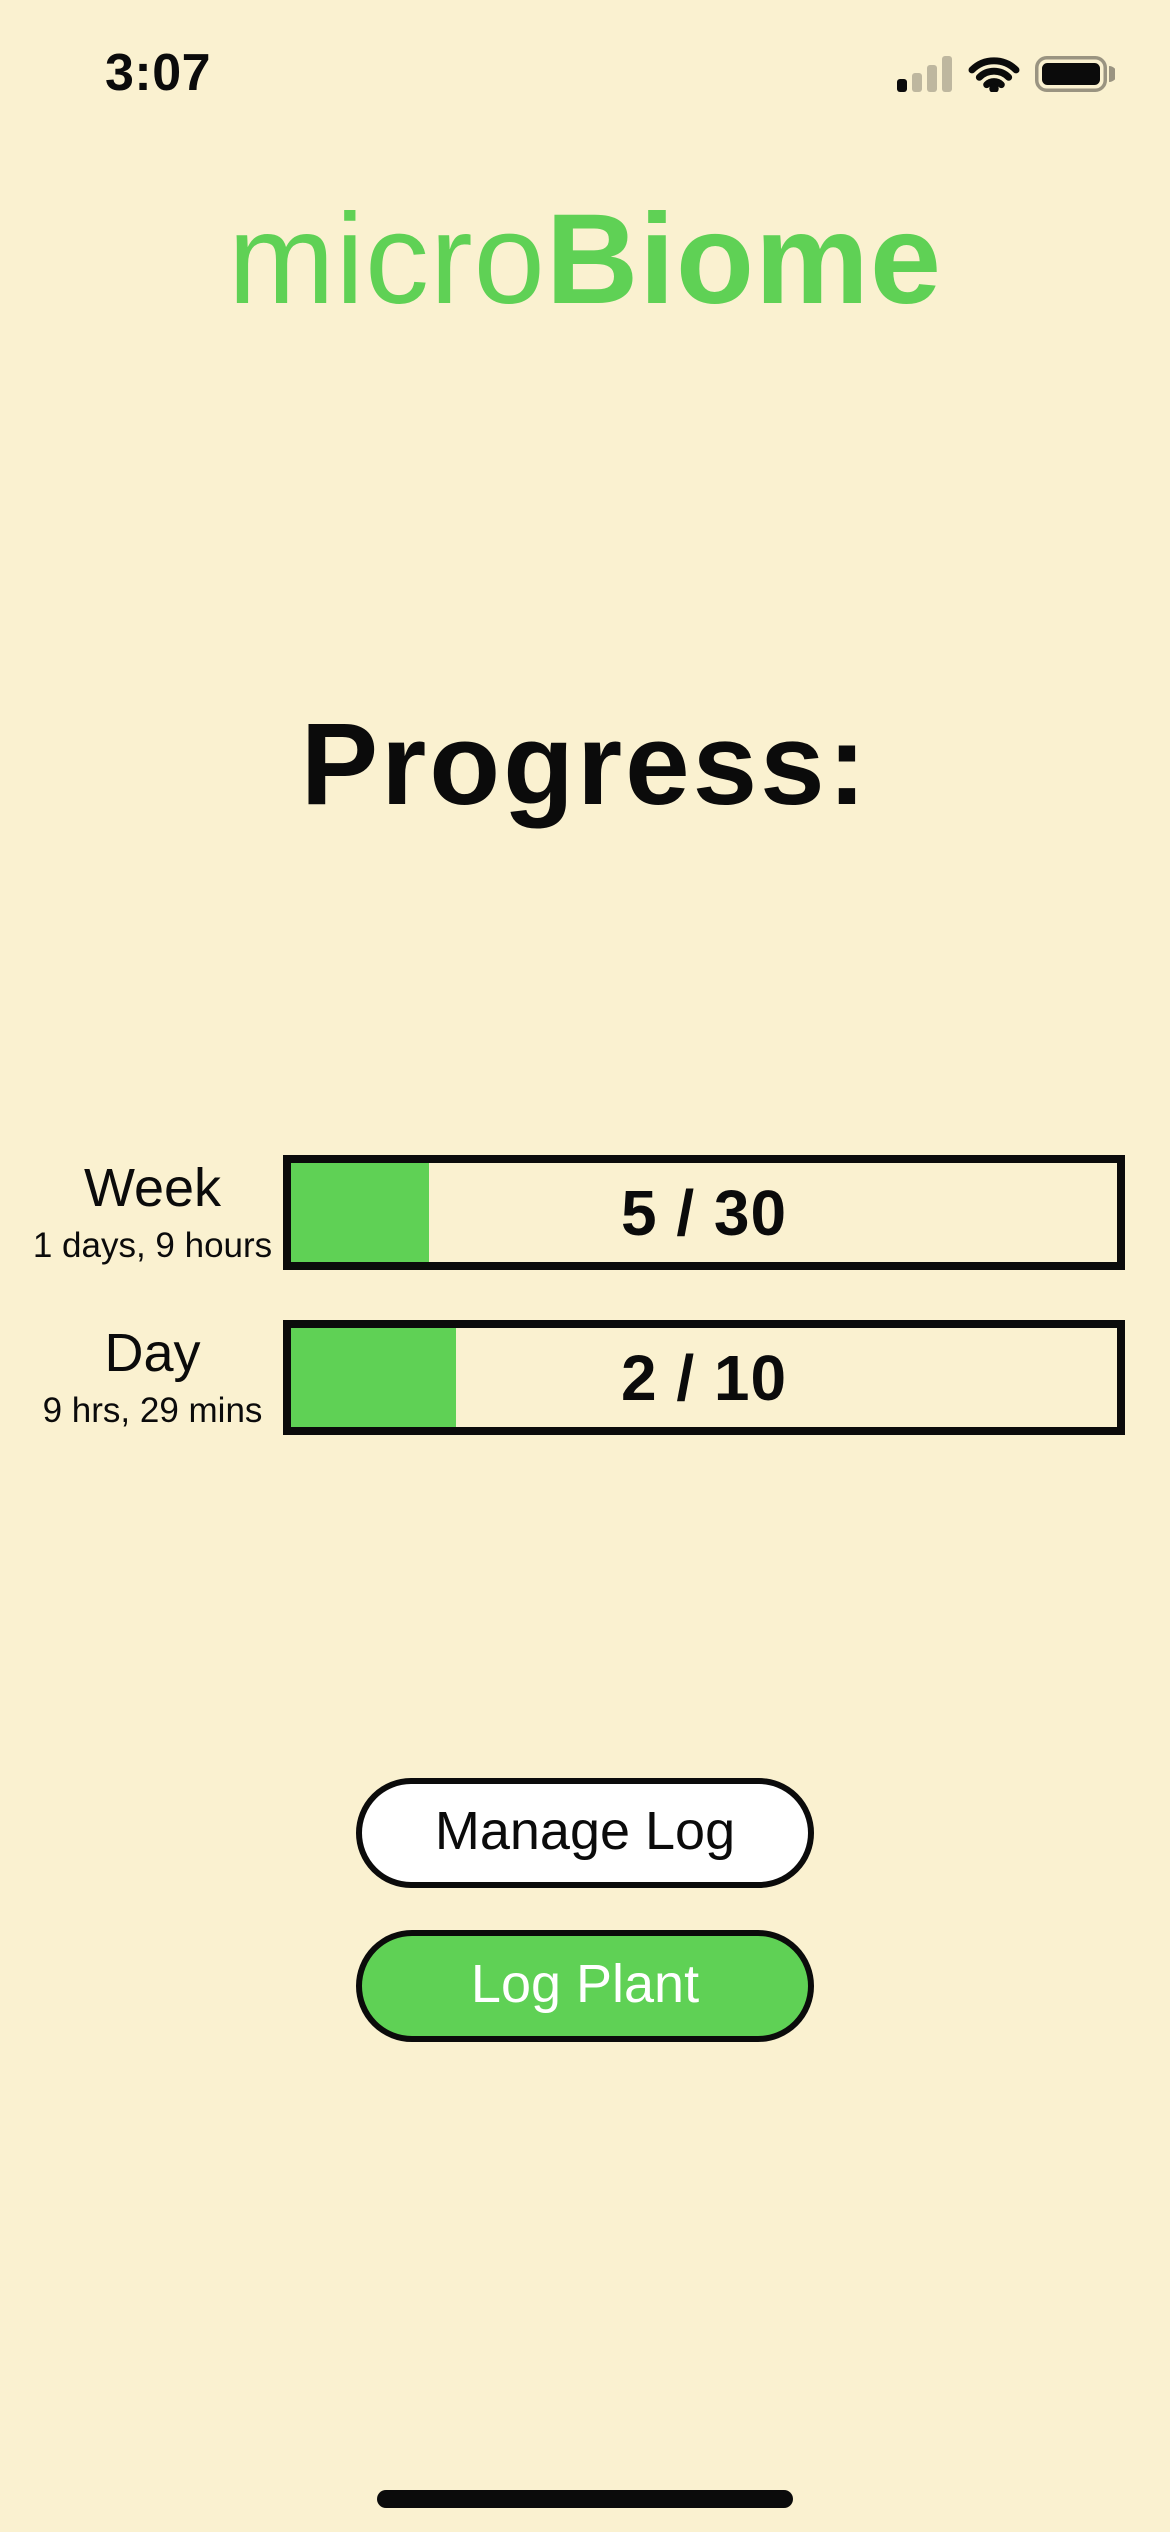 This screenshot has height=2532, width=1170. I want to click on cellular-signal-icon, so click(924, 74).